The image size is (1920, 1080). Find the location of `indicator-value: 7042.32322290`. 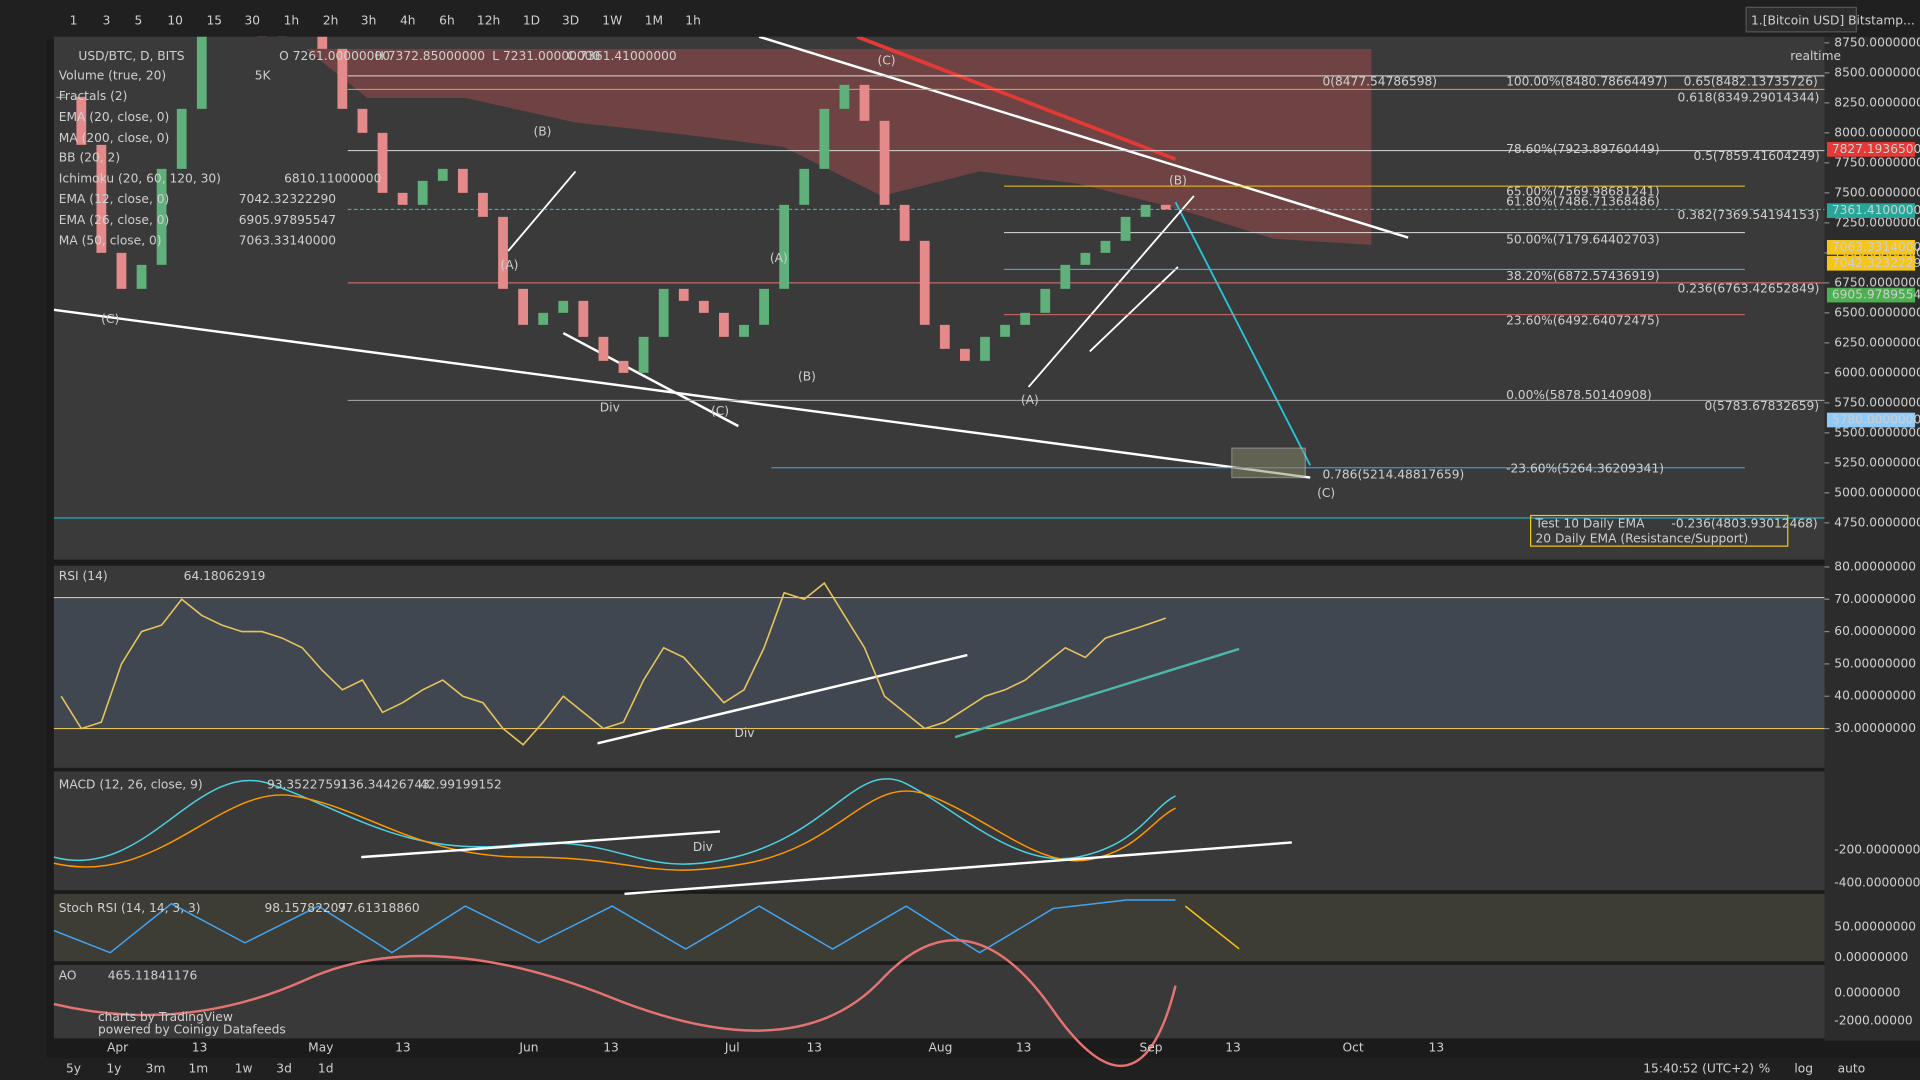

indicator-value: 7042.32322290 is located at coordinates (287, 199).